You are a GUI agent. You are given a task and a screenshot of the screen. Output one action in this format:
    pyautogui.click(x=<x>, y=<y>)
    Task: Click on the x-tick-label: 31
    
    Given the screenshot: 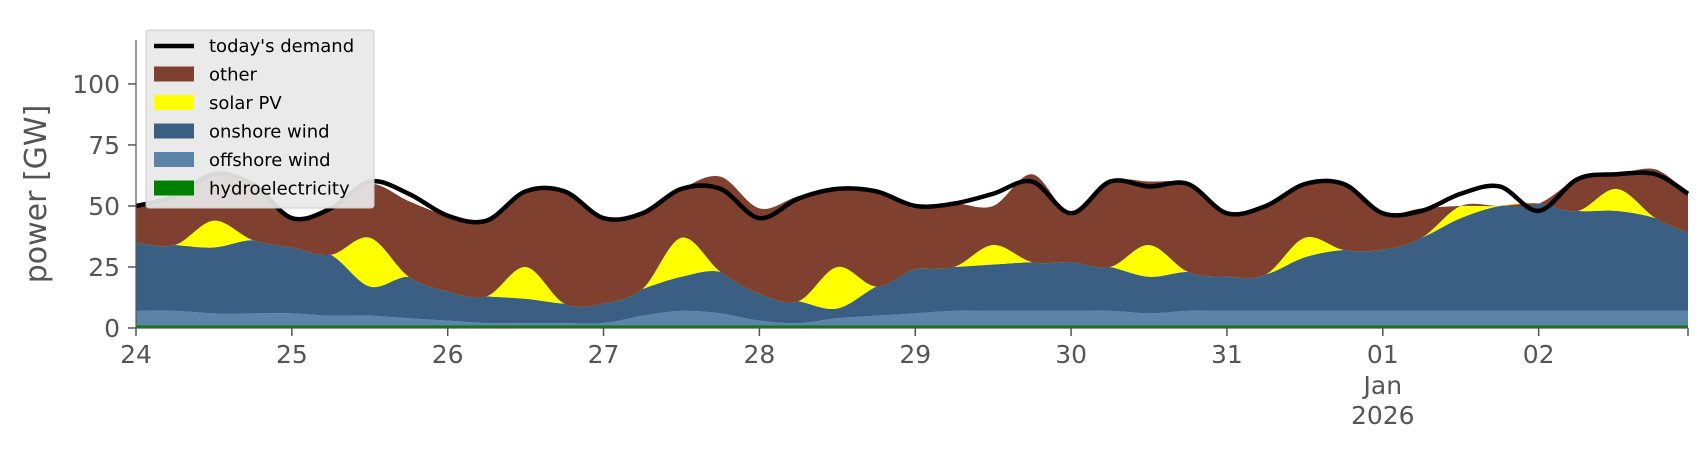 What is the action you would take?
    pyautogui.click(x=1227, y=354)
    